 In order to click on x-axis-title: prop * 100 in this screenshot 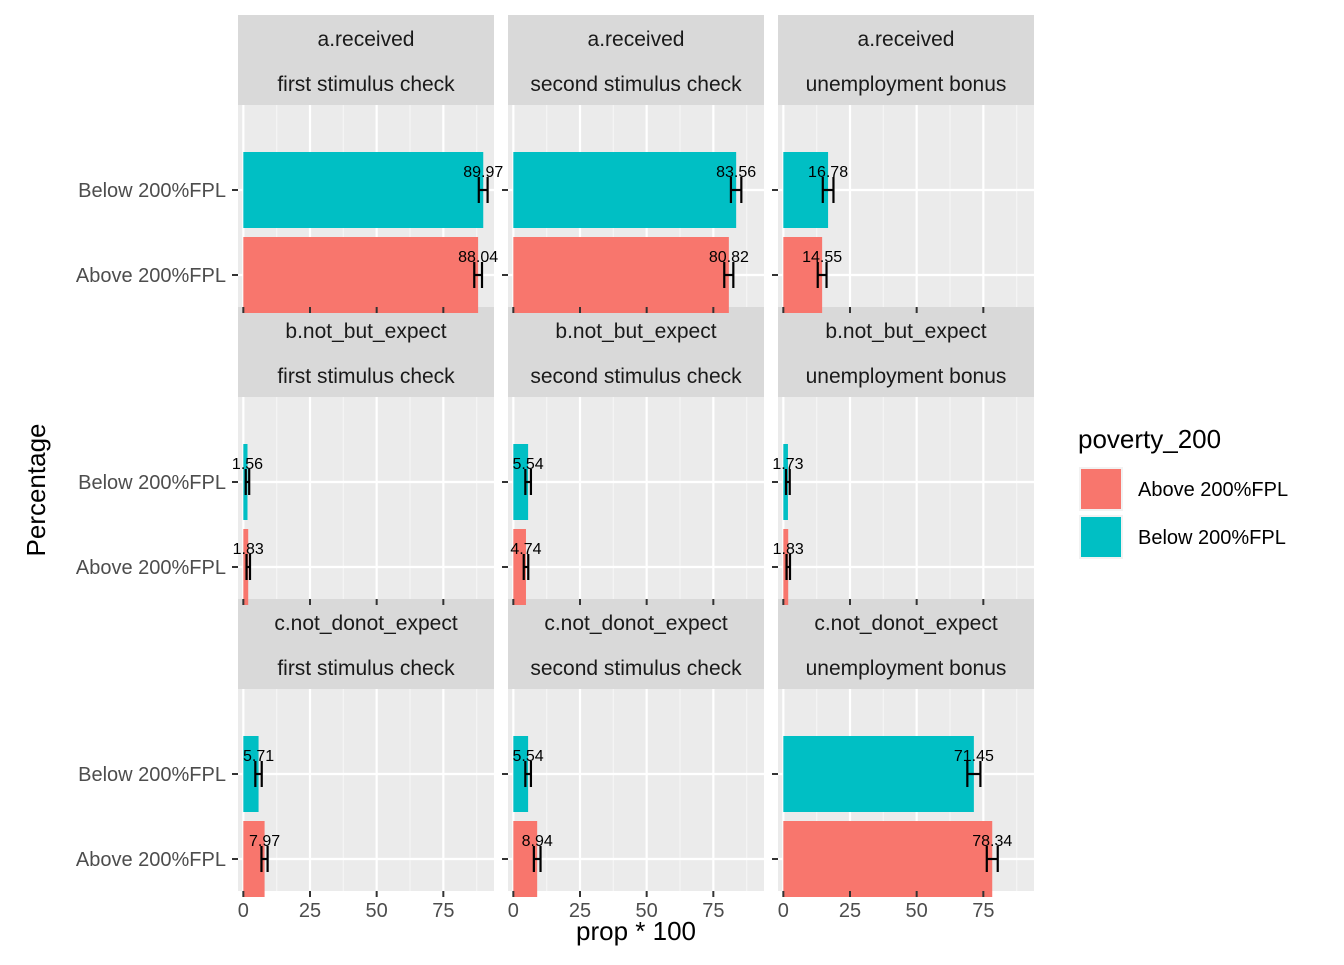, I will do `click(636, 931)`.